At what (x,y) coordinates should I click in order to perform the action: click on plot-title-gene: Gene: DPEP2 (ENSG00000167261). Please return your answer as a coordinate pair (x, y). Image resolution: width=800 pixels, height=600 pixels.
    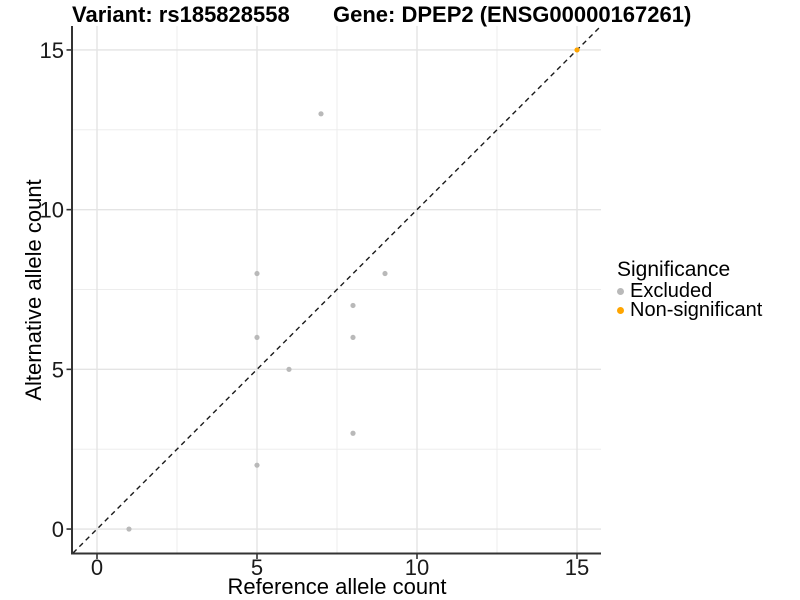
    Looking at the image, I should click on (512, 14).